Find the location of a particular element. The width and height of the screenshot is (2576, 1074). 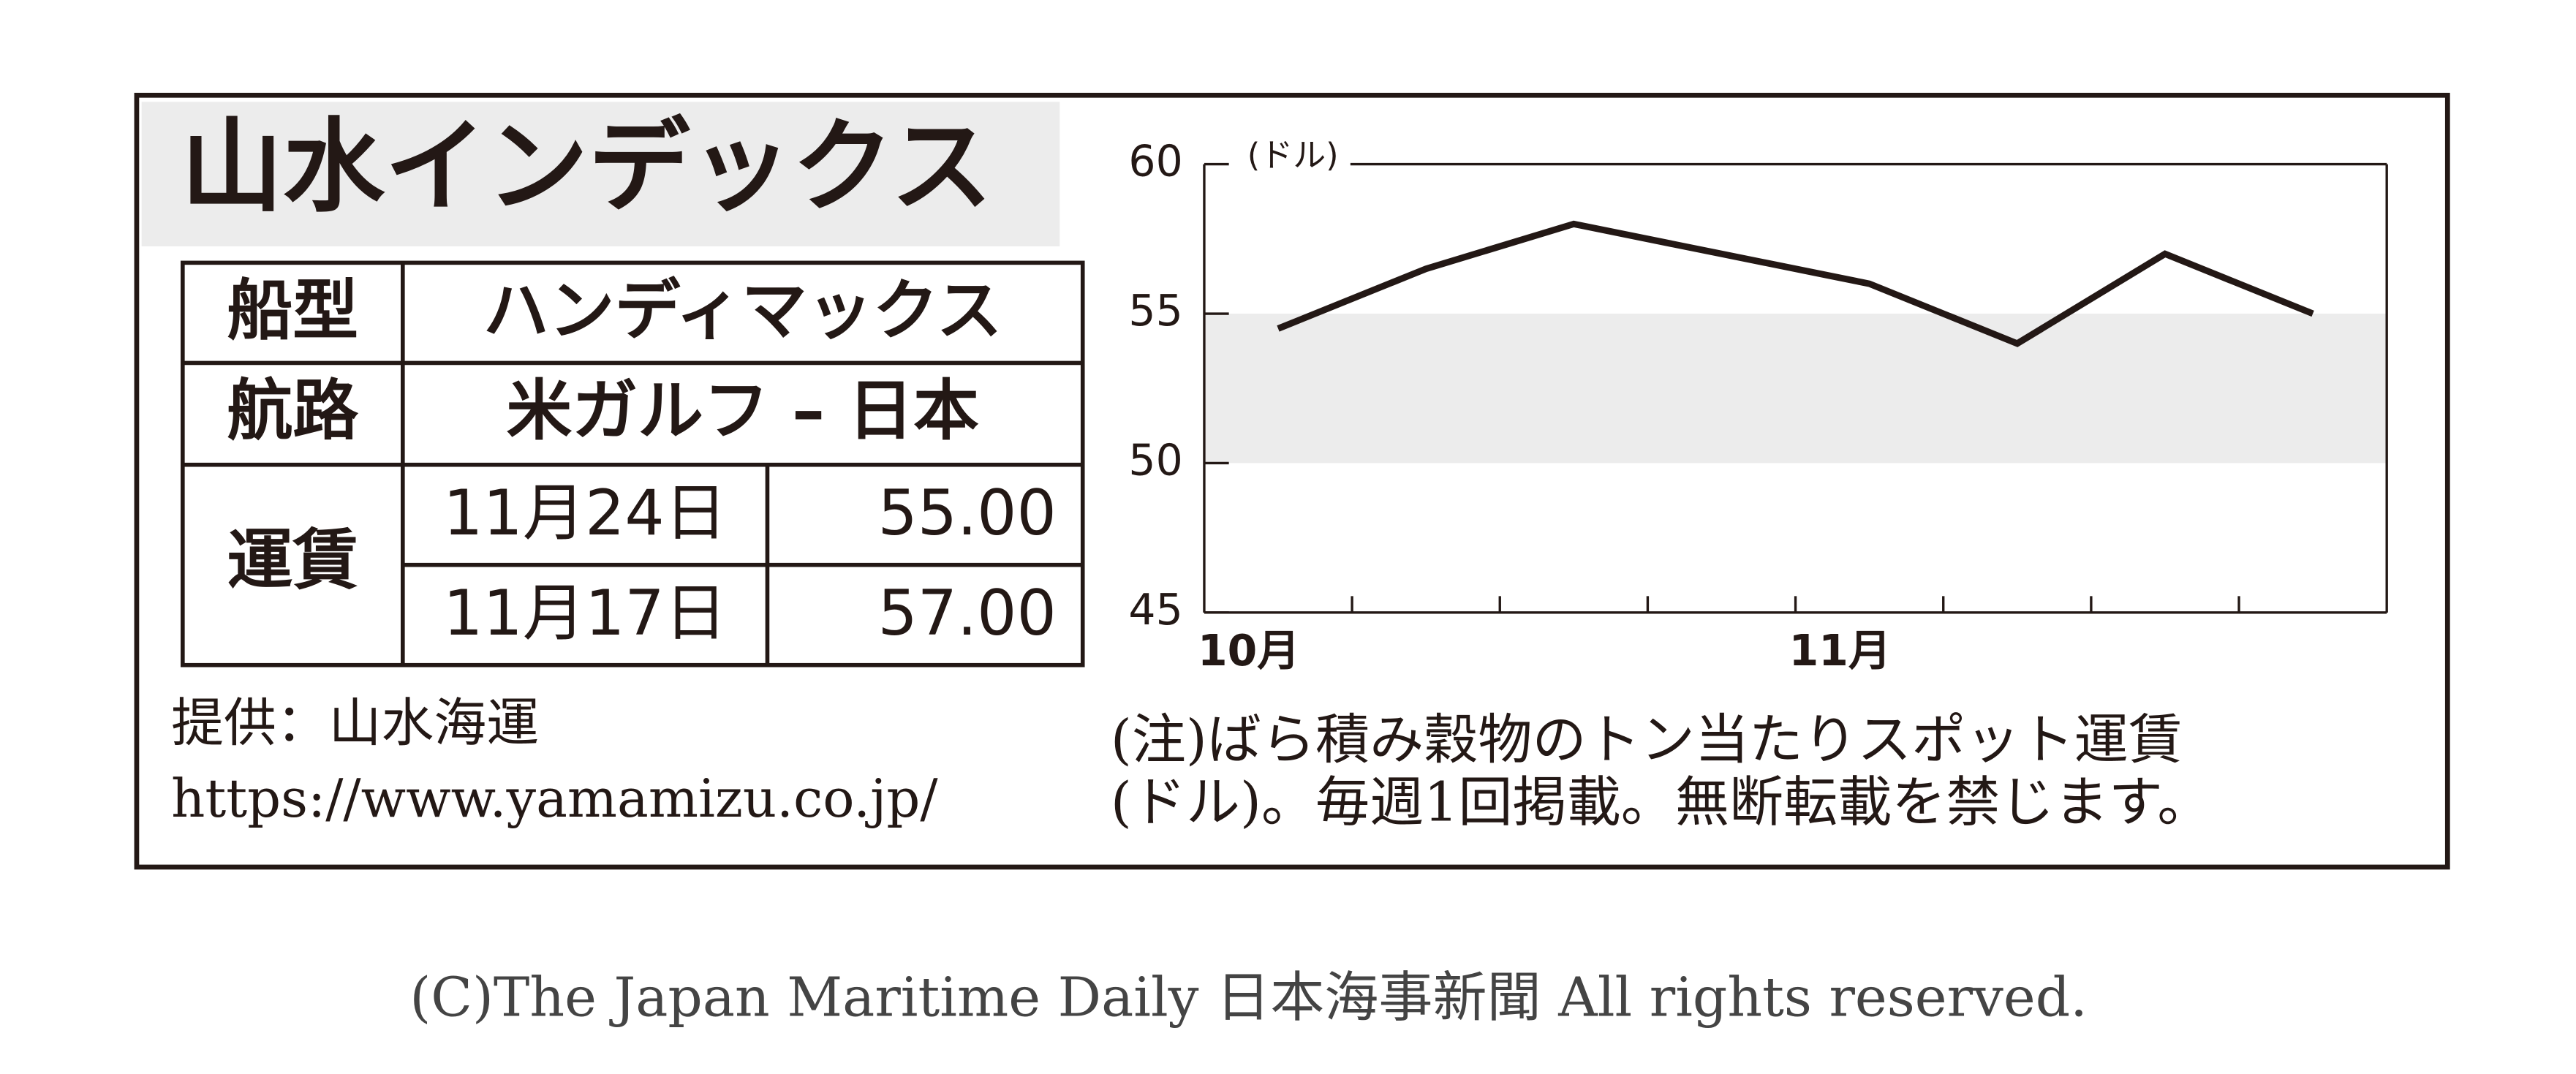

table-cell: 57.00 is located at coordinates (966, 614).